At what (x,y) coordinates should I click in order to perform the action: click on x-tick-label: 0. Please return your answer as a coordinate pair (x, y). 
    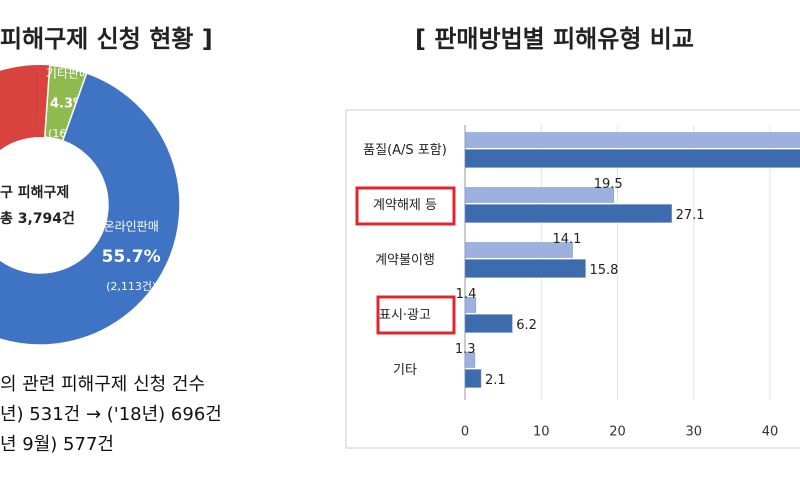
    Looking at the image, I should click on (465, 432).